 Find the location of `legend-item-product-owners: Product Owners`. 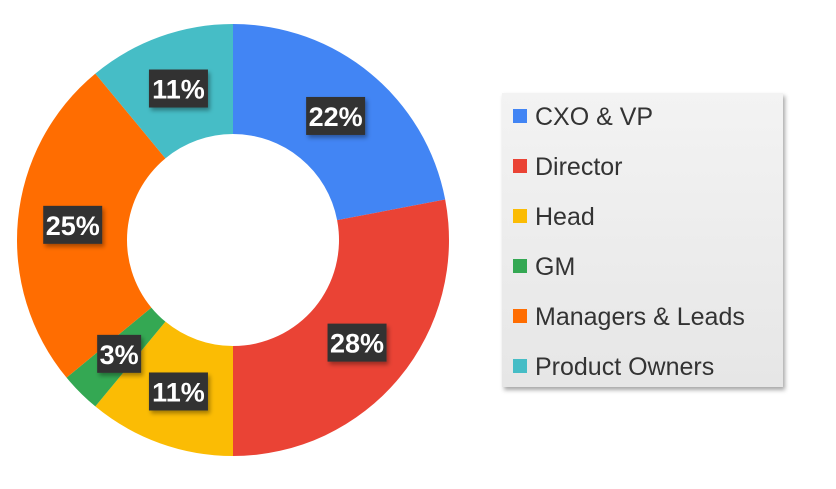

legend-item-product-owners: Product Owners is located at coordinates (613, 367).